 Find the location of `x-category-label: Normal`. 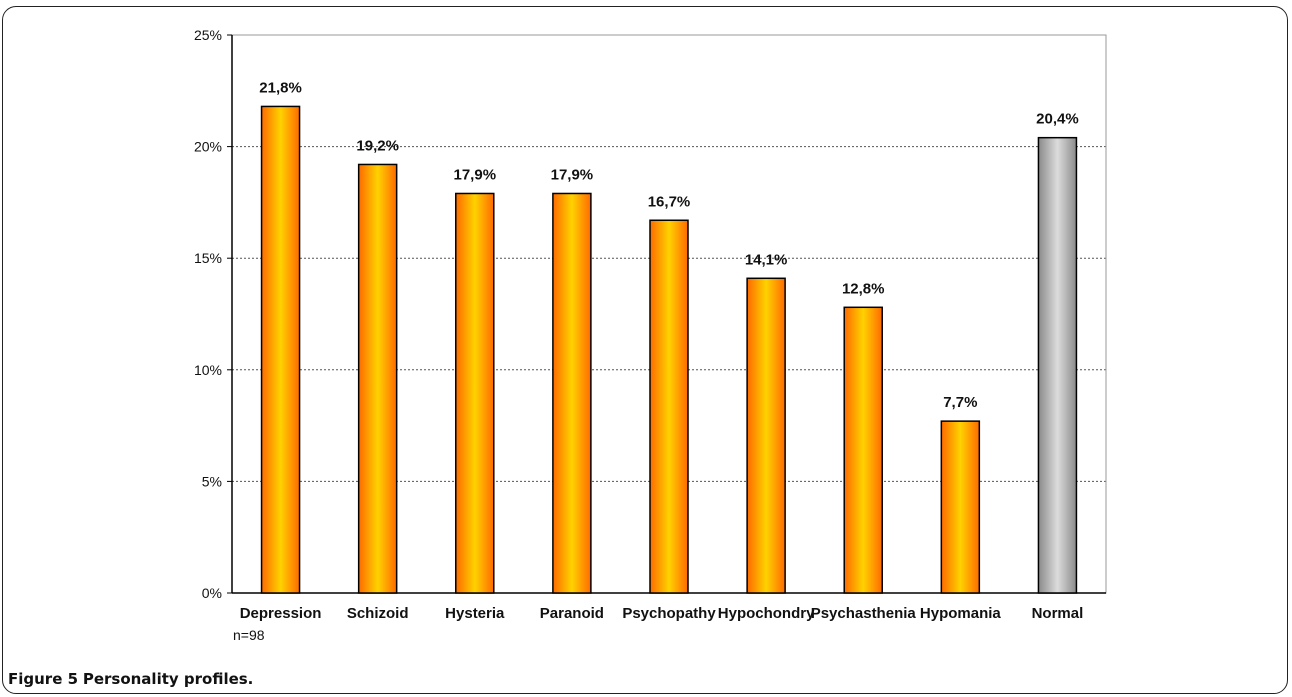

x-category-label: Normal is located at coordinates (1058, 613).